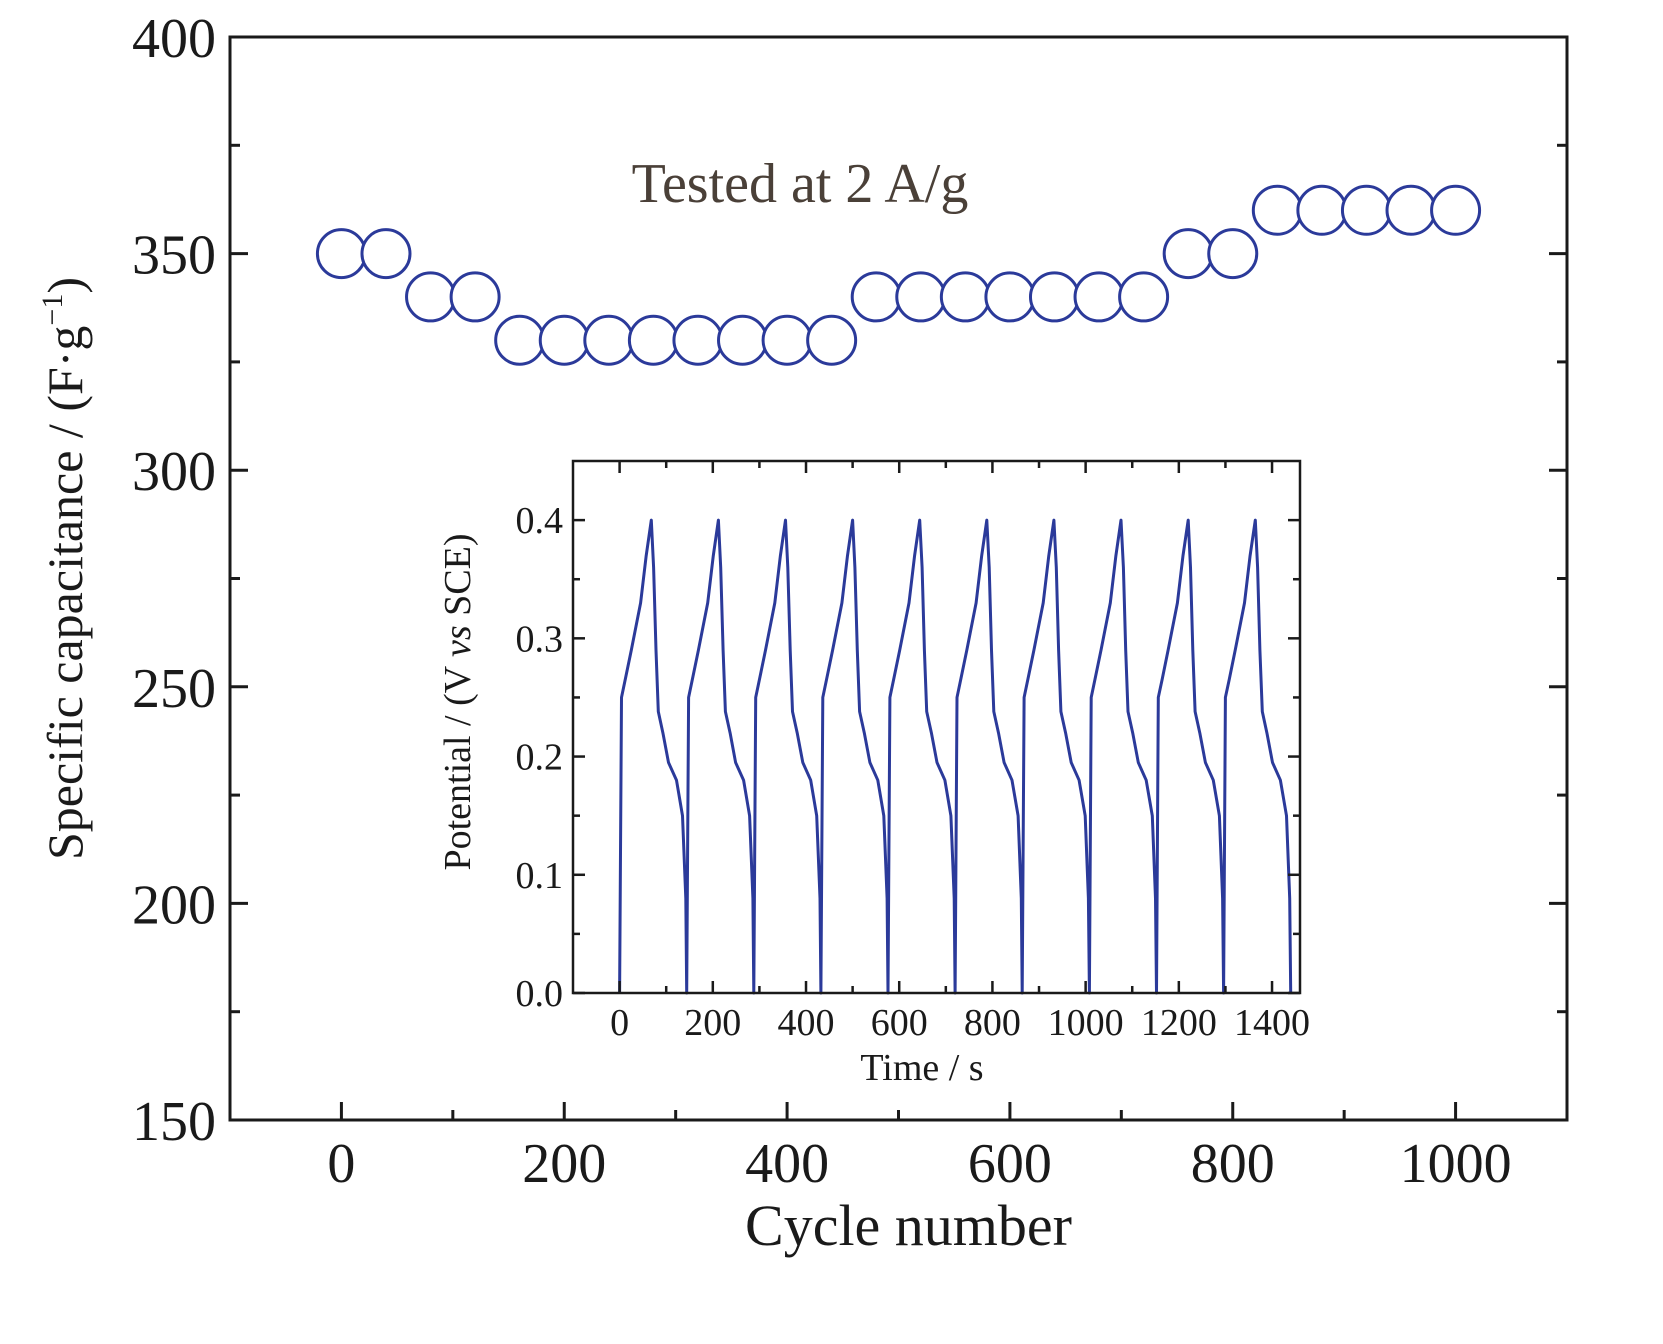 The height and width of the screenshot is (1344, 1663). I want to click on inset-y-axis-title-post: SCE), so click(458, 579).